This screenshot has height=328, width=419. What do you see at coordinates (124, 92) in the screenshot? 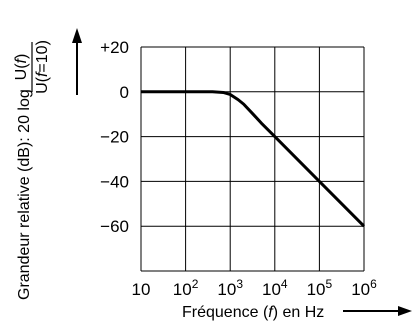
I see `y-tick-label-1: 0` at bounding box center [124, 92].